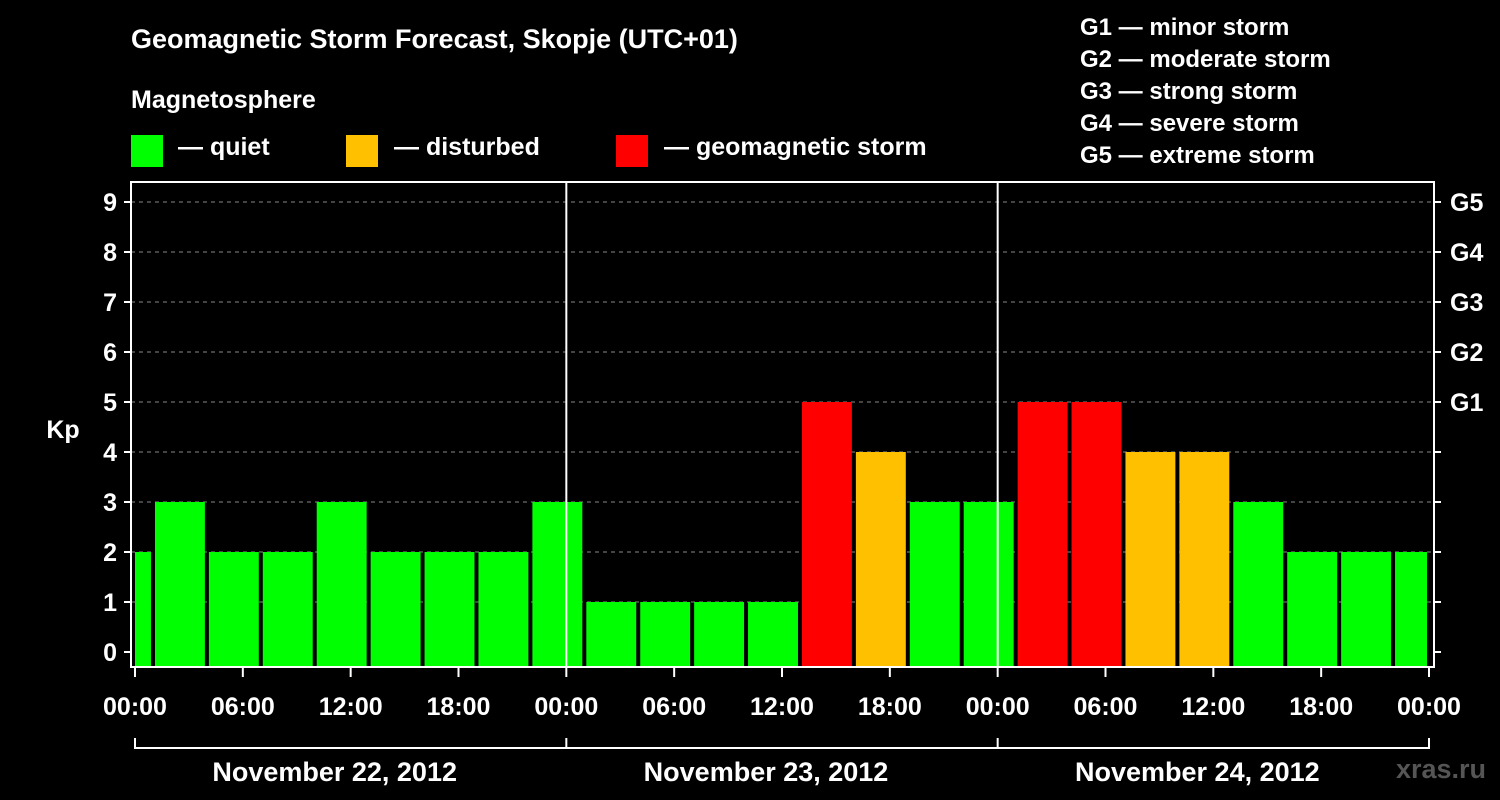 The image size is (1500, 800). Describe the element at coordinates (362, 151) in the screenshot. I see `legend-swatch-disturbed` at that location.